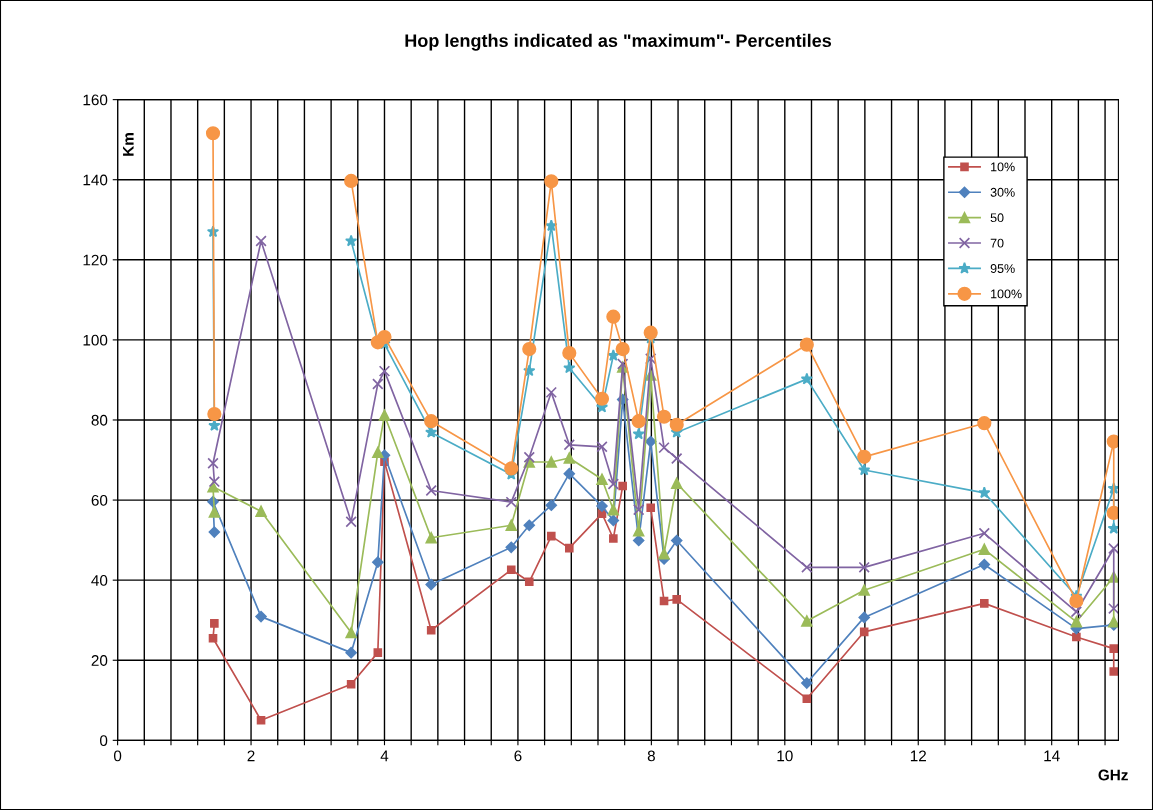  Describe the element at coordinates (95, 100) in the screenshot. I see `y-tick-label: 160` at that location.